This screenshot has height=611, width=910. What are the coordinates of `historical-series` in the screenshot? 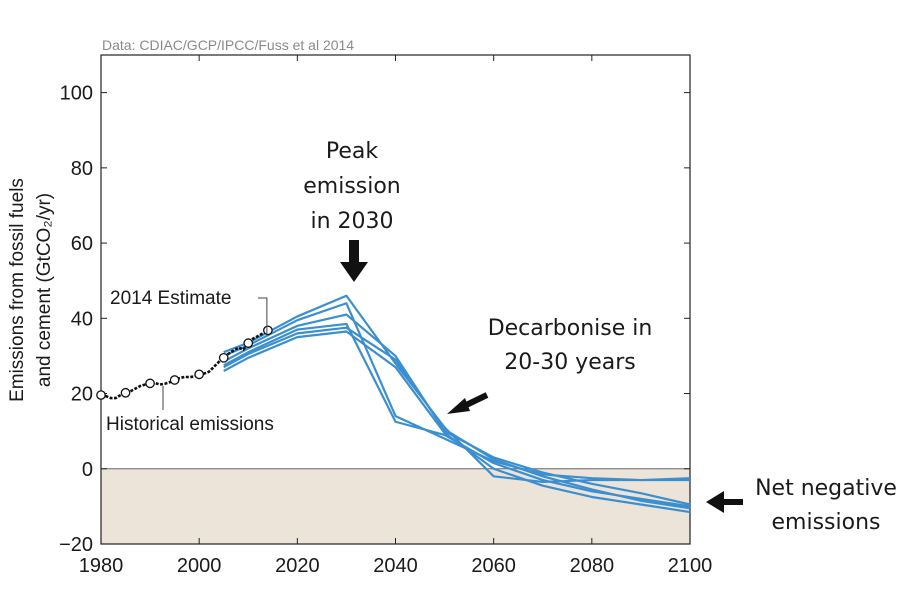 It's located at (184, 362).